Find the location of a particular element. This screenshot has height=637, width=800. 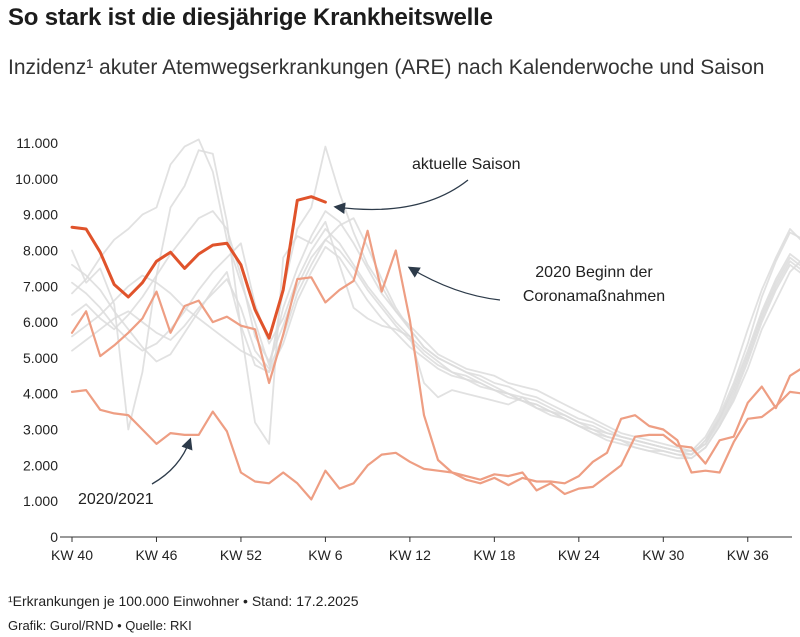

y-tick-label: 6.000 is located at coordinates (40, 322).